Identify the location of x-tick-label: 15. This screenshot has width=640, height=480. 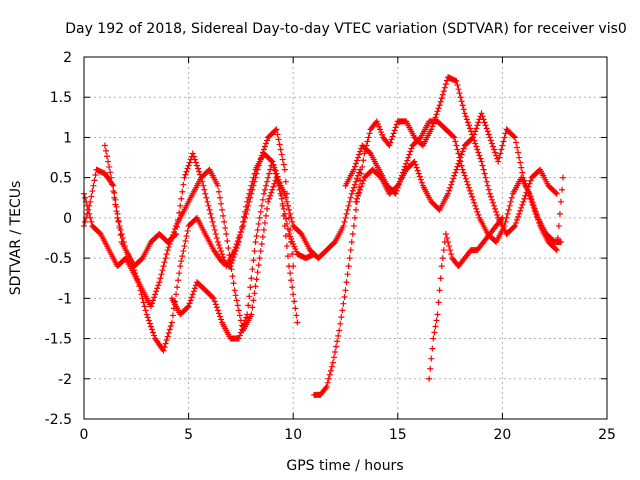
(398, 435).